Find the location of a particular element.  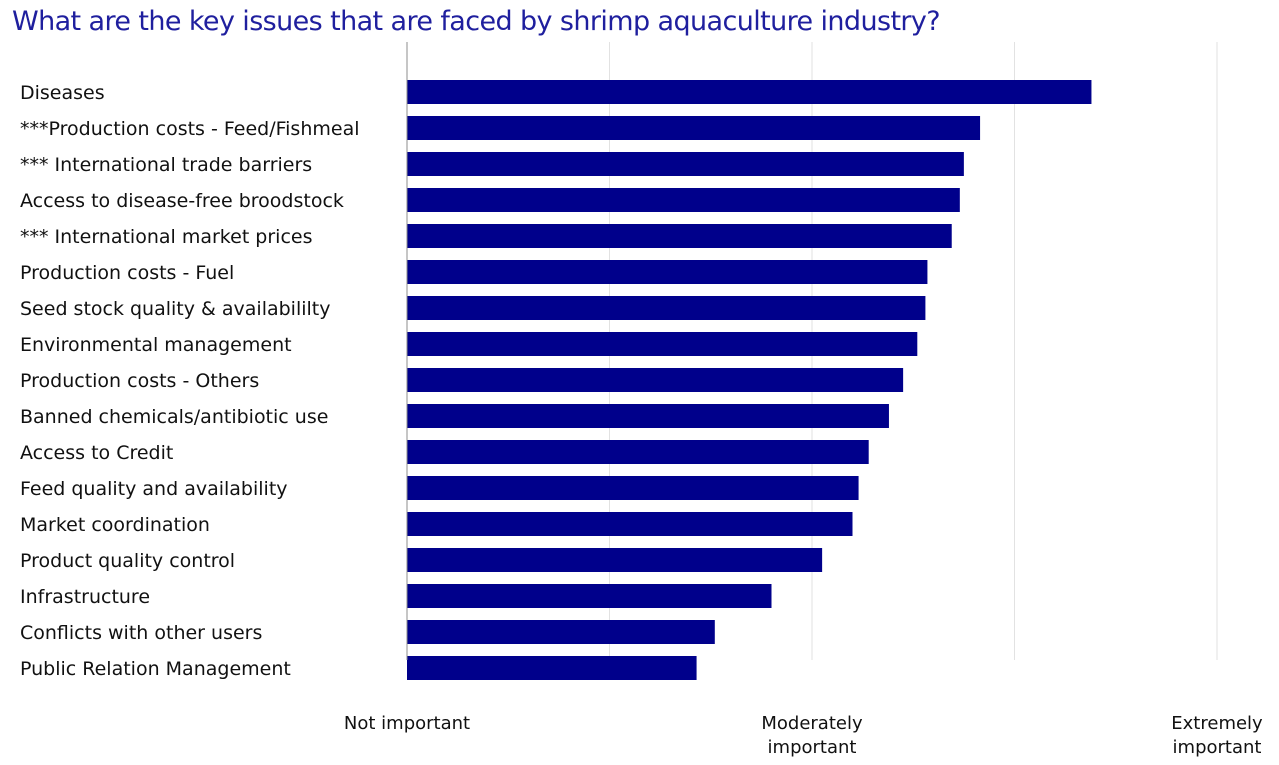

category-label: Feed quality and availability is located at coordinates (154, 489).